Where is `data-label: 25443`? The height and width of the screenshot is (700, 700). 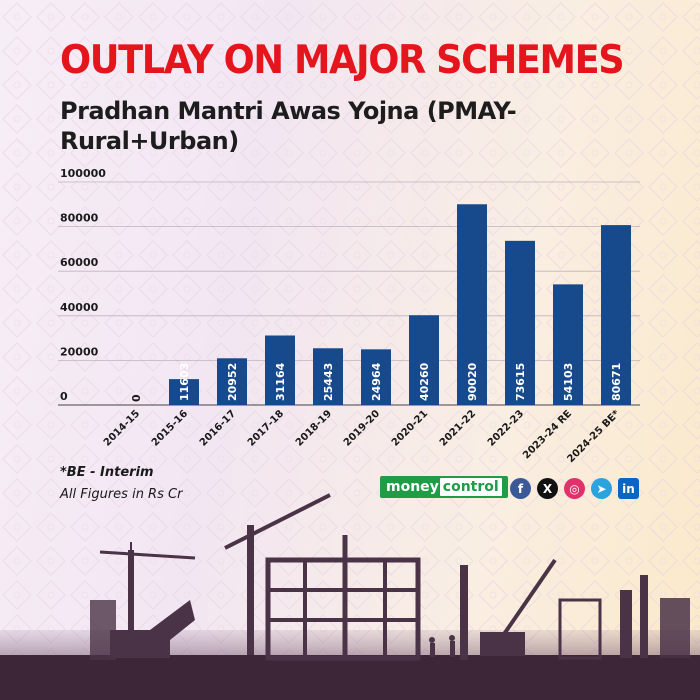 data-label: 25443 is located at coordinates (328, 382).